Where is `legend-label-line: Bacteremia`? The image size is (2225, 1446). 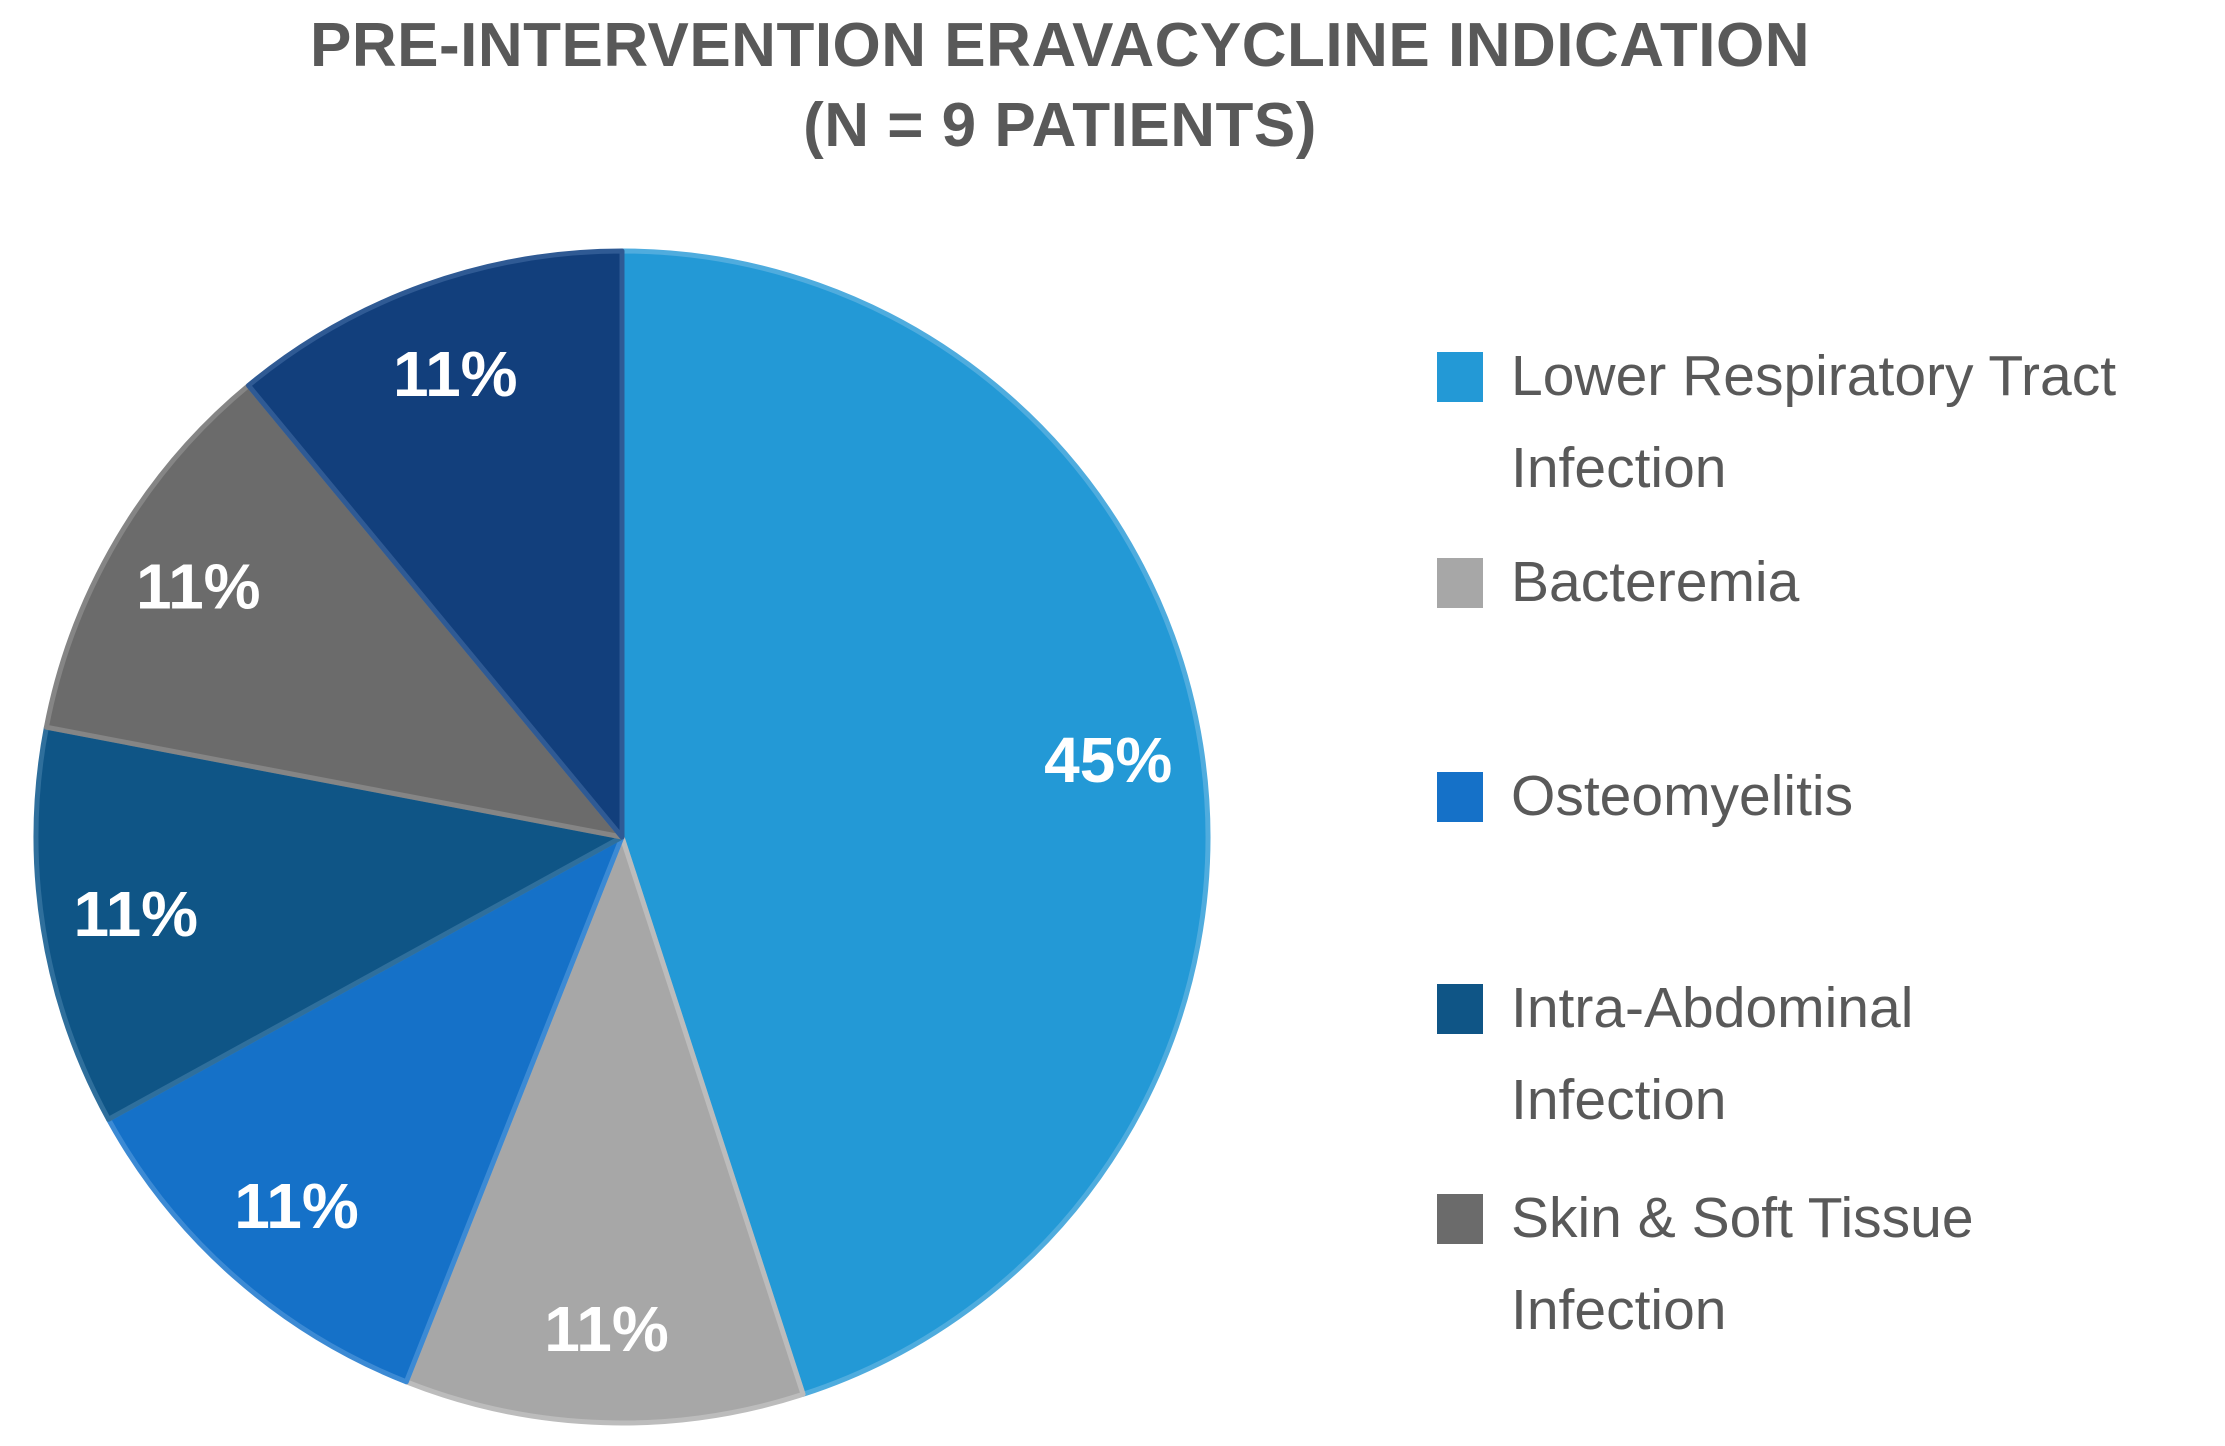
legend-label-line: Bacteremia is located at coordinates (1655, 582).